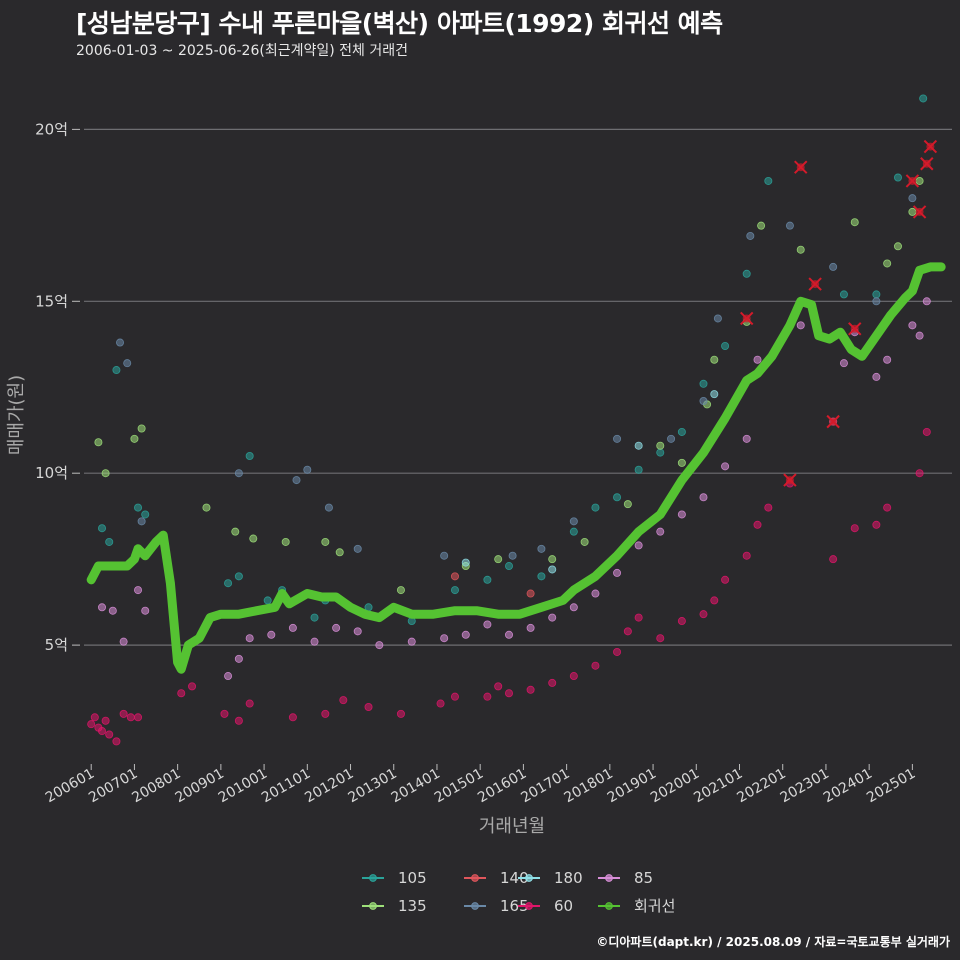 The height and width of the screenshot is (960, 960). What do you see at coordinates (416, 786) in the screenshot?
I see `x-tick-label: 201401` at bounding box center [416, 786].